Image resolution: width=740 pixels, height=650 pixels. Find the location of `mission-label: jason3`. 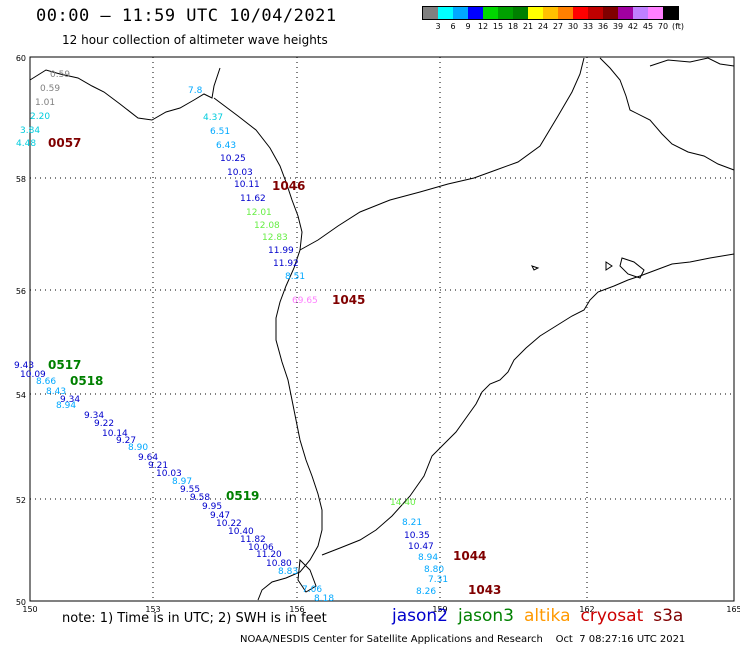

mission-label: jason3 is located at coordinates (486, 616).